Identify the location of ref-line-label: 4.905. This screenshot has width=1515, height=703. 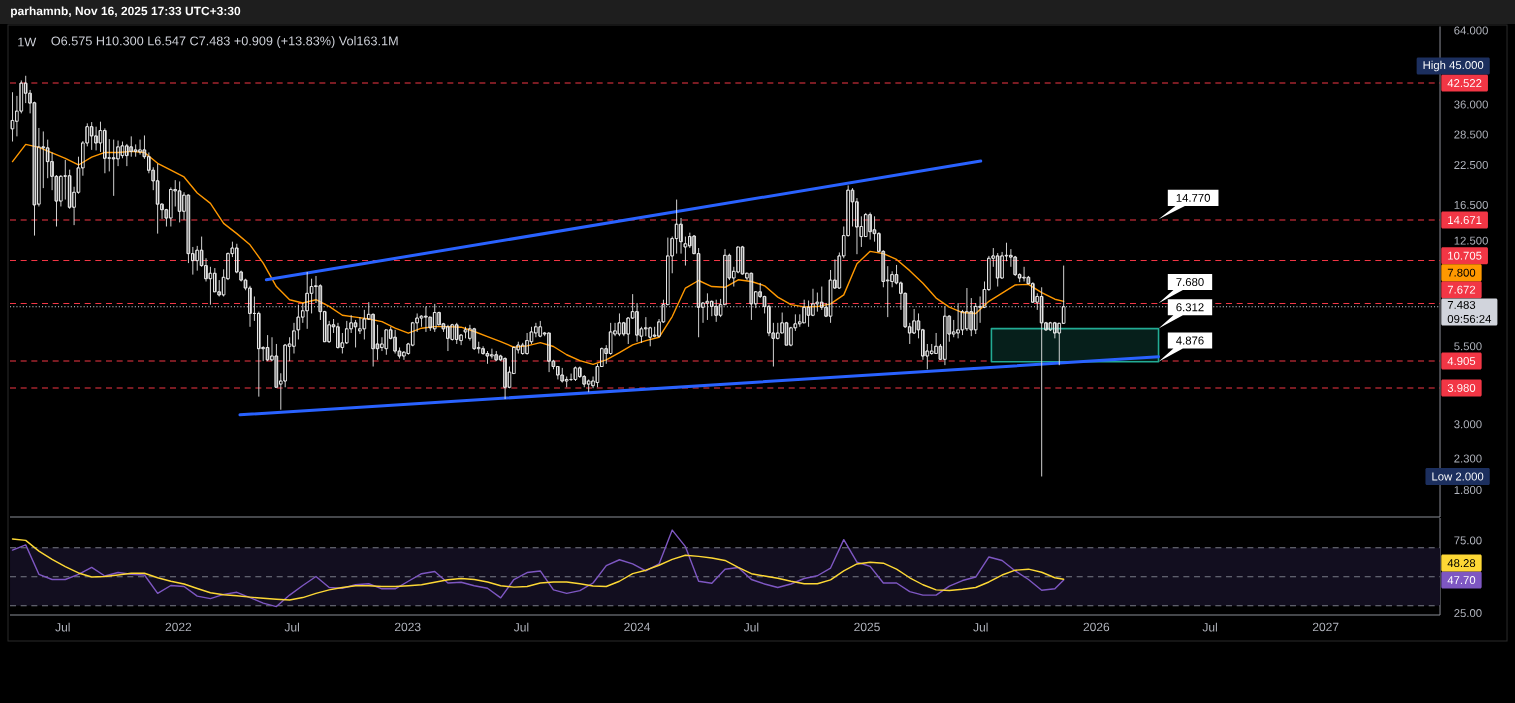
(1461, 361).